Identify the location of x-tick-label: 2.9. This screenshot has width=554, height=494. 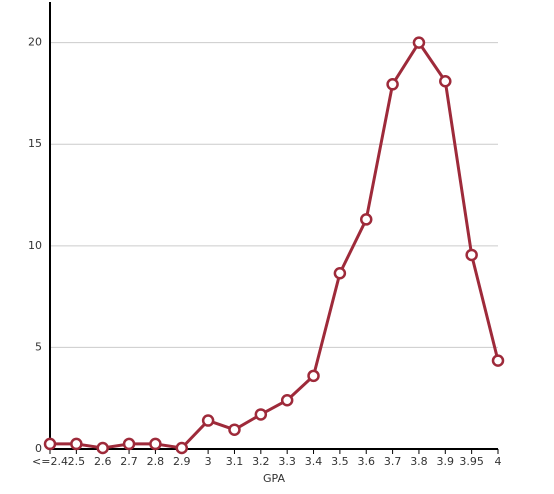
(182, 461).